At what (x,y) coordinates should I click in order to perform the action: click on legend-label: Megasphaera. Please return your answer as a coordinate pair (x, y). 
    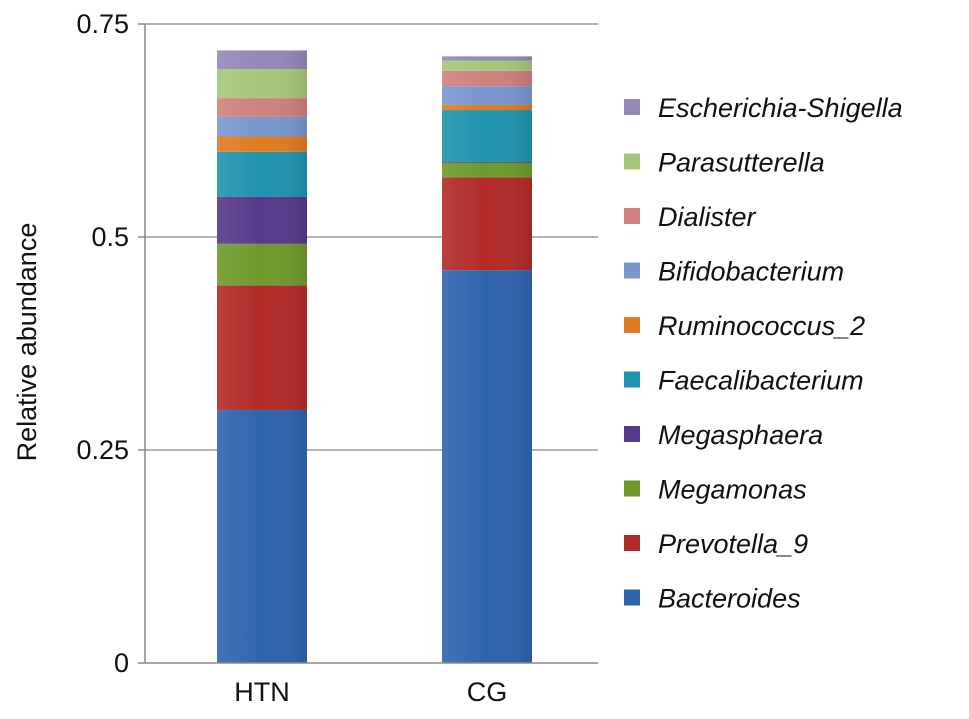
    Looking at the image, I should click on (740, 435).